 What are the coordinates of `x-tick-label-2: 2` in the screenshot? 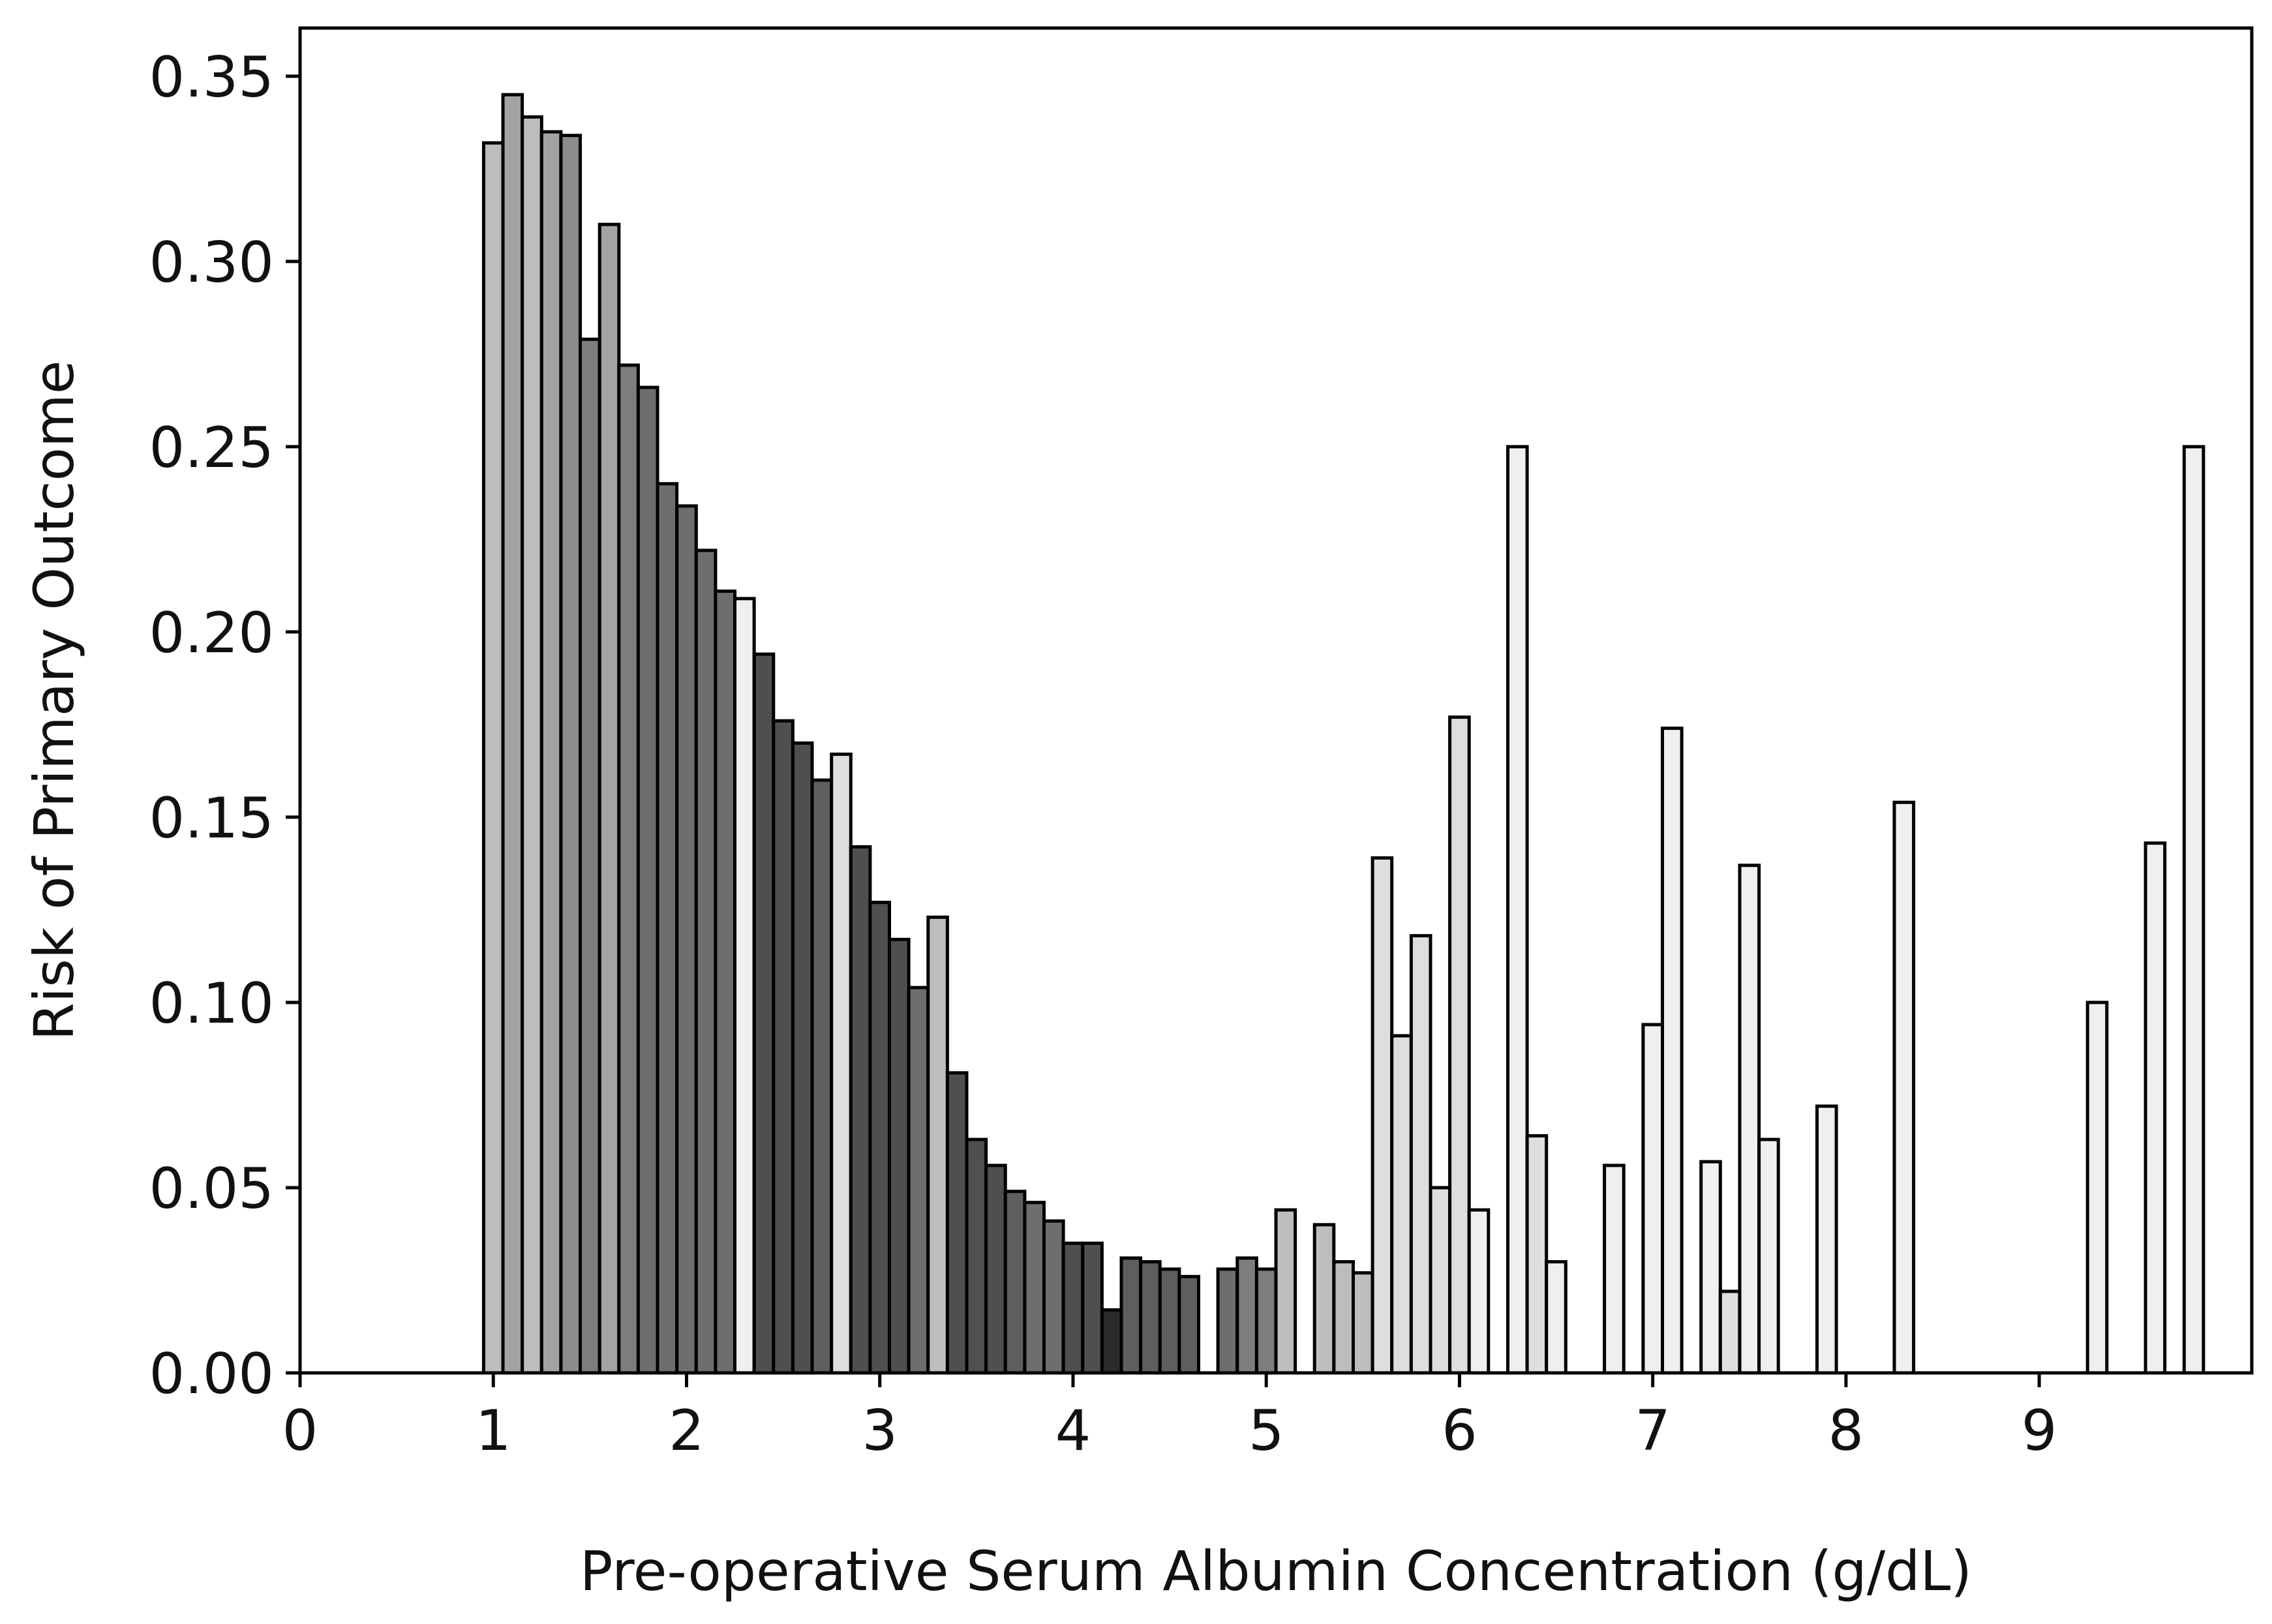 It's located at (686, 1431).